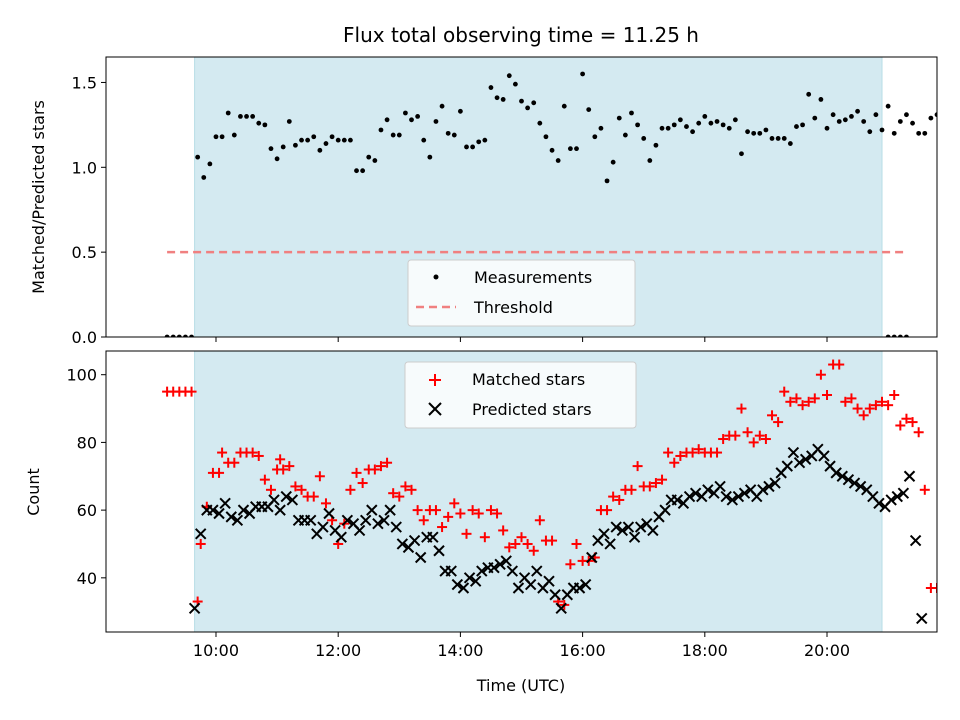 The image size is (960, 720). Describe the element at coordinates (84, 167) in the screenshot. I see `top-y-tick-label: 1.0` at that location.